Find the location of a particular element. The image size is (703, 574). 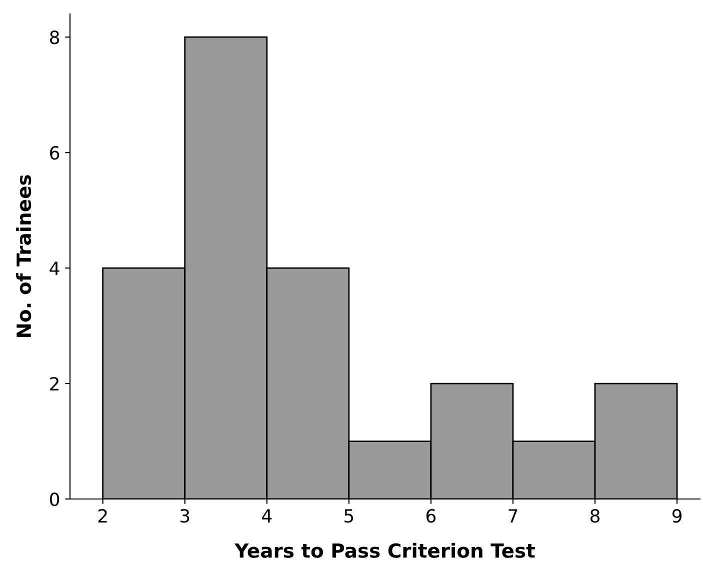

y-tick-label: 2 is located at coordinates (54, 383).